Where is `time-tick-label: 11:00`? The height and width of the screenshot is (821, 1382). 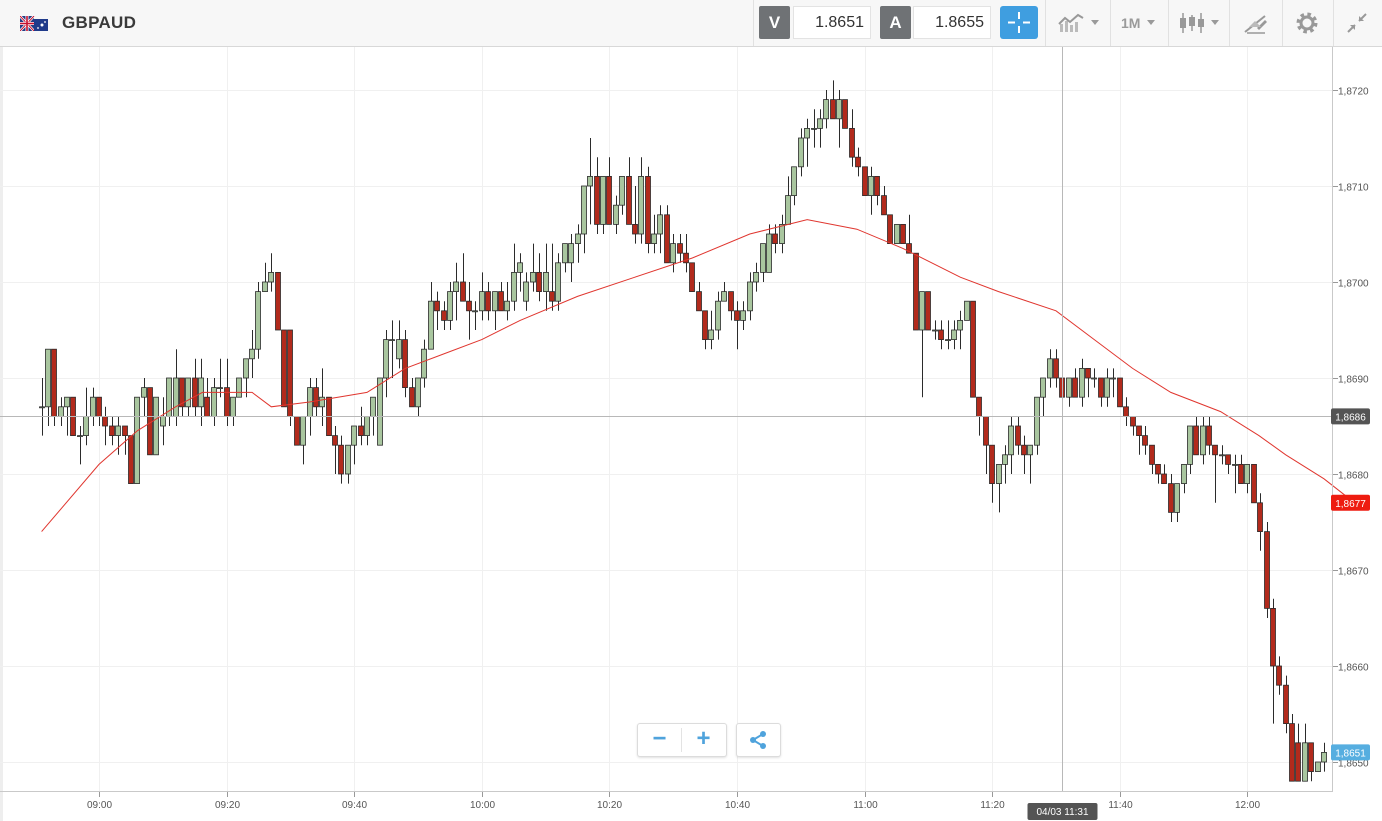
time-tick-label: 11:00 is located at coordinates (865, 805).